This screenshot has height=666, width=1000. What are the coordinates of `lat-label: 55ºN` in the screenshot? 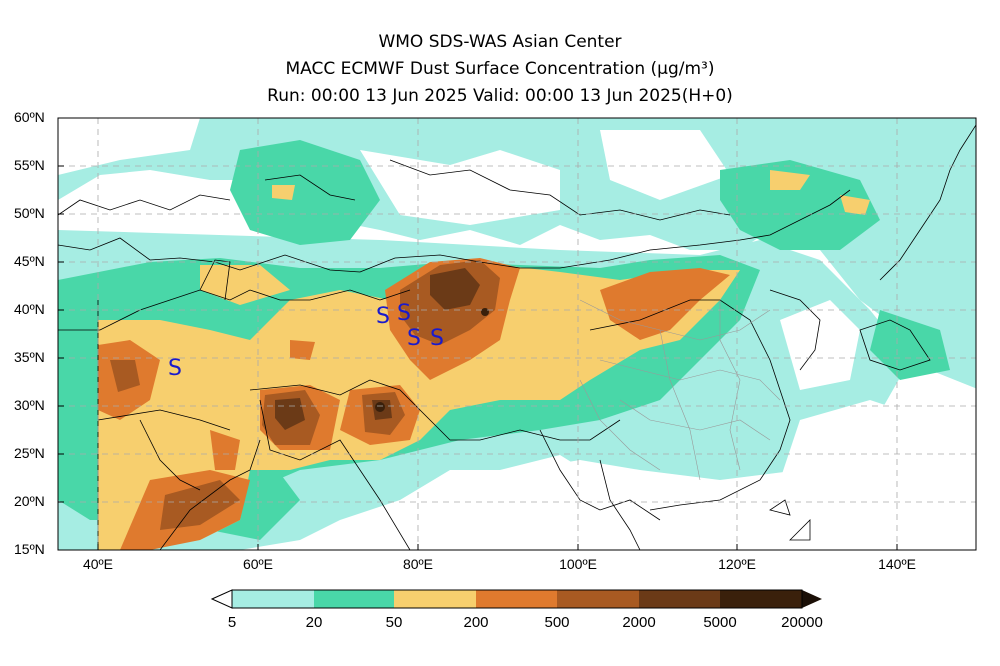 It's located at (29, 165).